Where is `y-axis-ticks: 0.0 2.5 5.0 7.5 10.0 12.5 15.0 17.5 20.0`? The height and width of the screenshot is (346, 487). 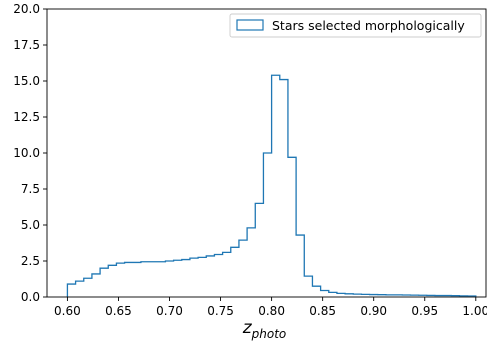
y-axis-ticks: 0.0 2.5 5.0 7.5 10.0 12.5 15.0 17.5 20.0 is located at coordinates (30, 153).